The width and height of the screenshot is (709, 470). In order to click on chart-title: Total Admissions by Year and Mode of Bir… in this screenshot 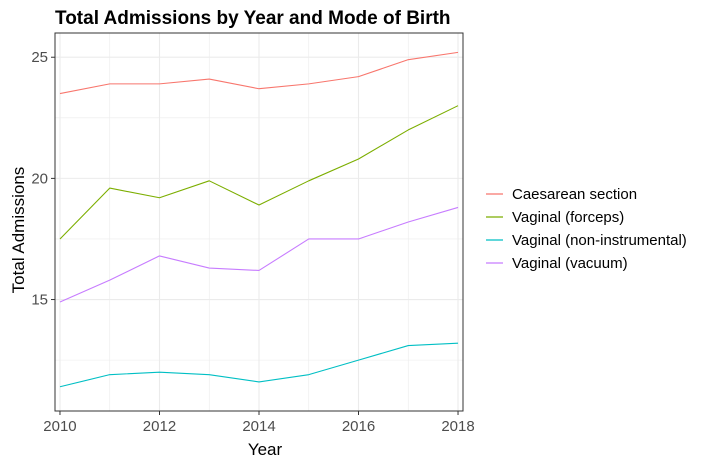, I will do `click(253, 18)`.